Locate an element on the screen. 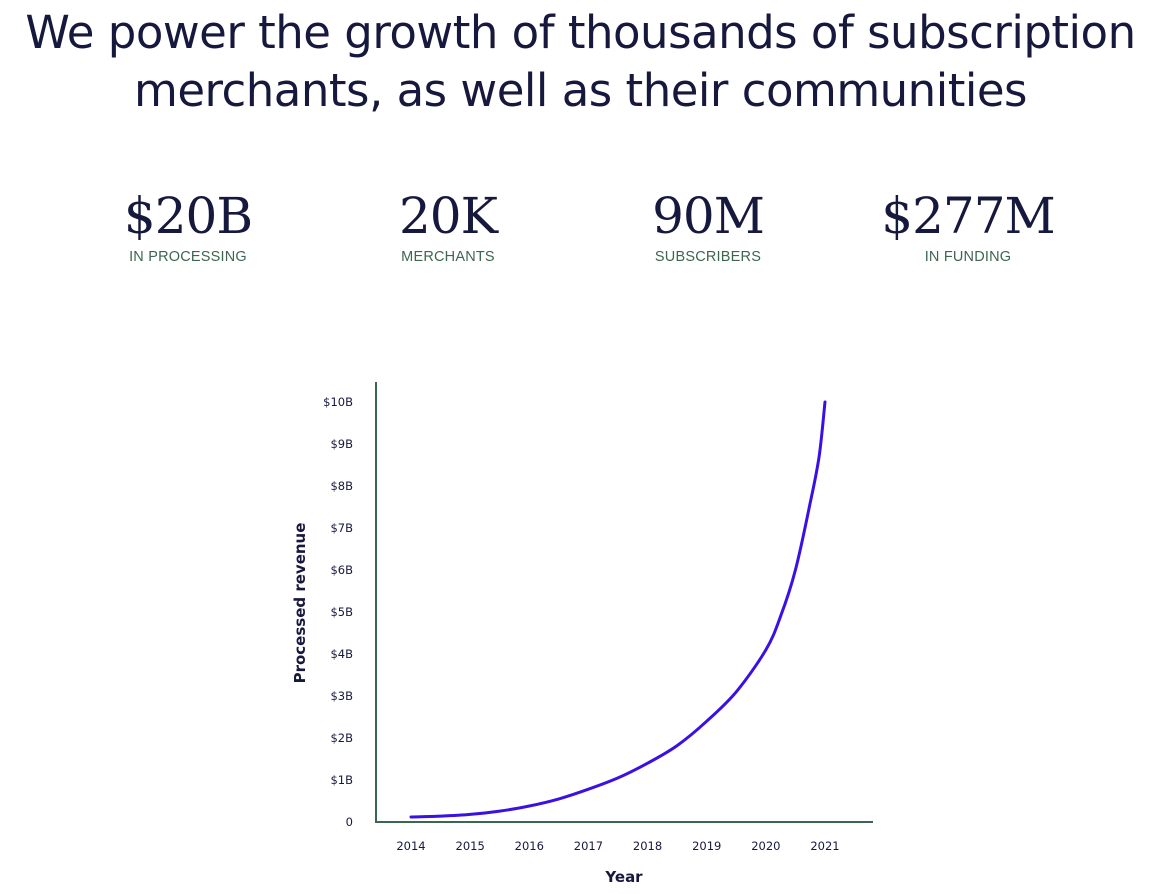 This screenshot has height=894, width=1161. y-tick-label: $7B is located at coordinates (341, 528).